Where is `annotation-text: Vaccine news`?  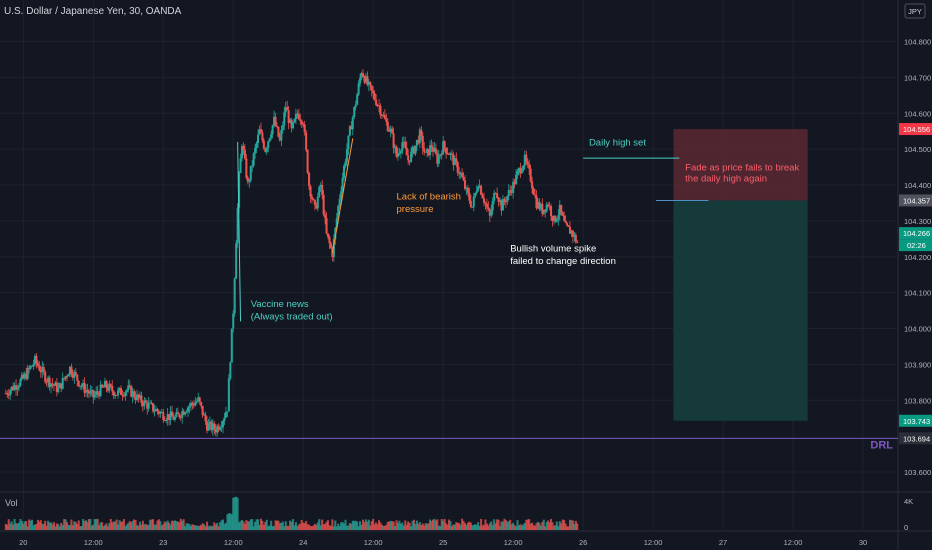 annotation-text: Vaccine news is located at coordinates (280, 304).